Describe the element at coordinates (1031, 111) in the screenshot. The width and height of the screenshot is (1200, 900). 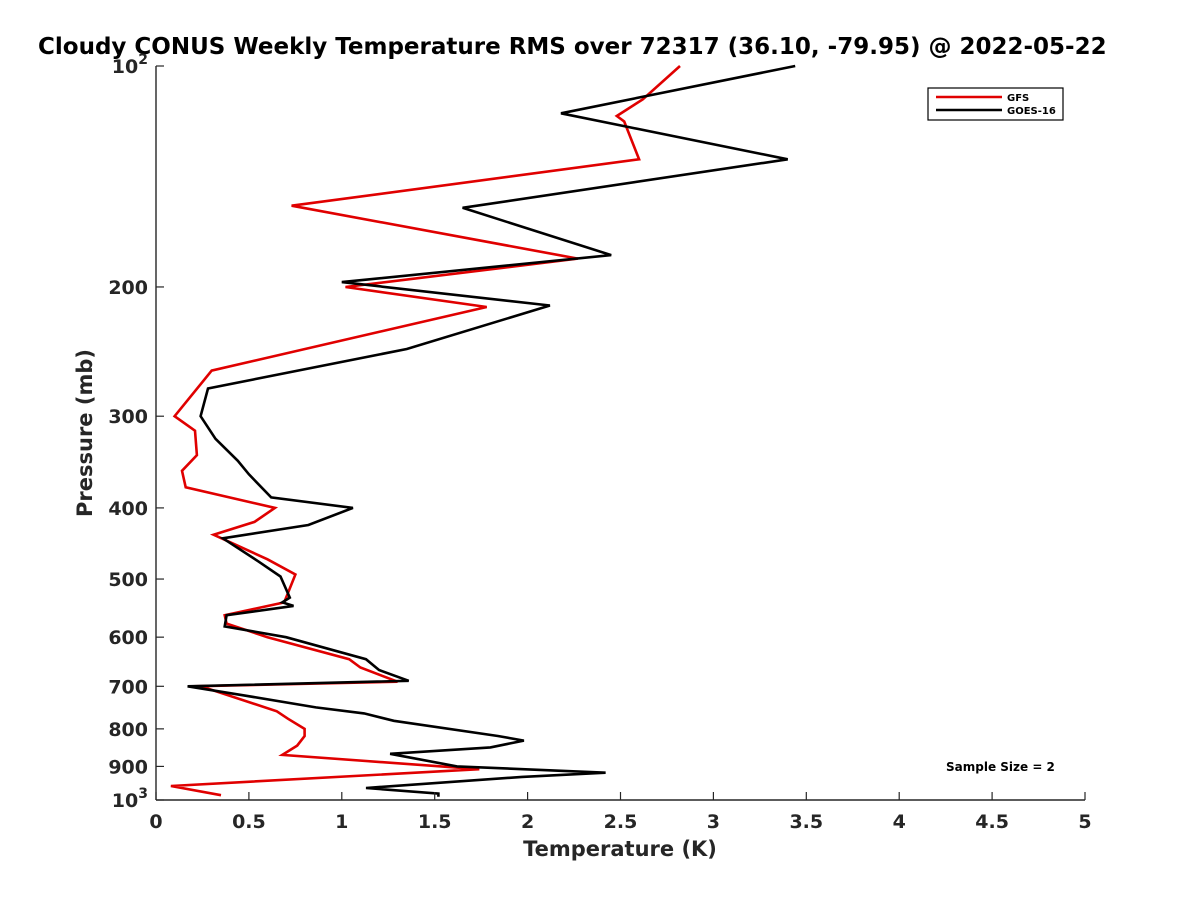
I see `legend-label-goes16: GOES-16` at that location.